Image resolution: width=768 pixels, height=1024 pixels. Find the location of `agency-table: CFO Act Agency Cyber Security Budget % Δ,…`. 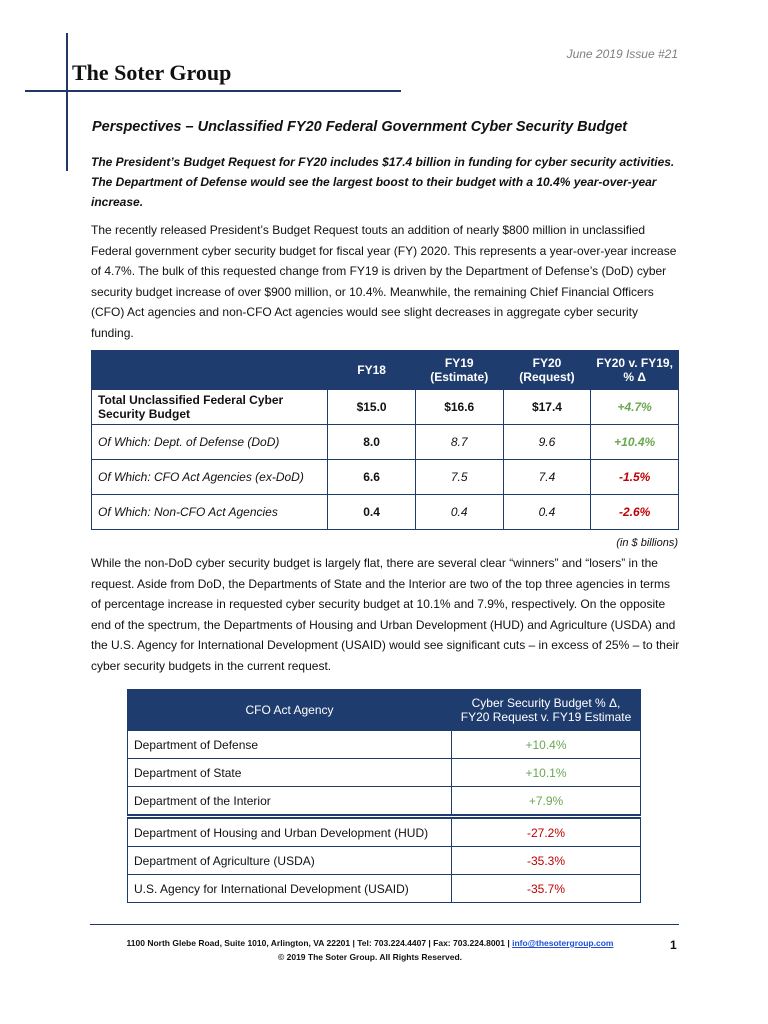

agency-table: CFO Act Agency Cyber Security Budget % Δ,… is located at coordinates (384, 796).